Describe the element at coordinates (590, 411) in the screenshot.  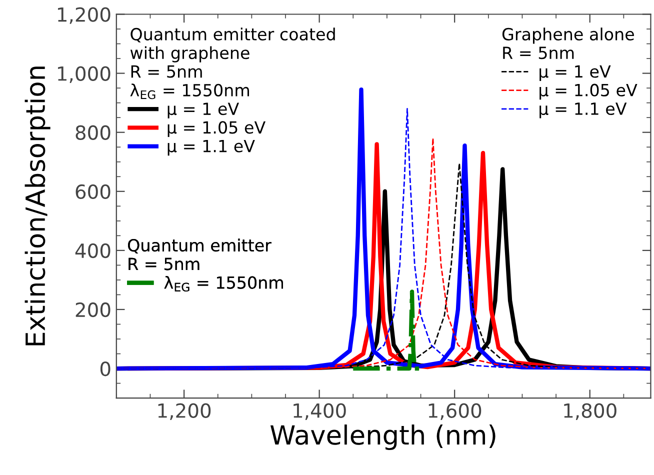
I see `x-tick-label: 1,800` at that location.